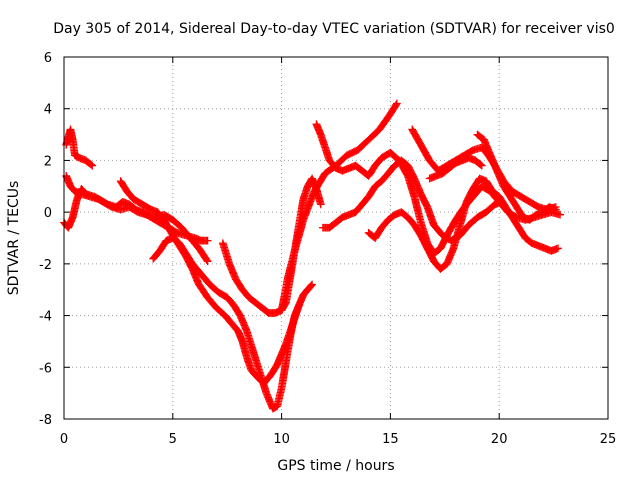 Image resolution: width=640 pixels, height=480 pixels. I want to click on x-tick-label: 15, so click(390, 439).